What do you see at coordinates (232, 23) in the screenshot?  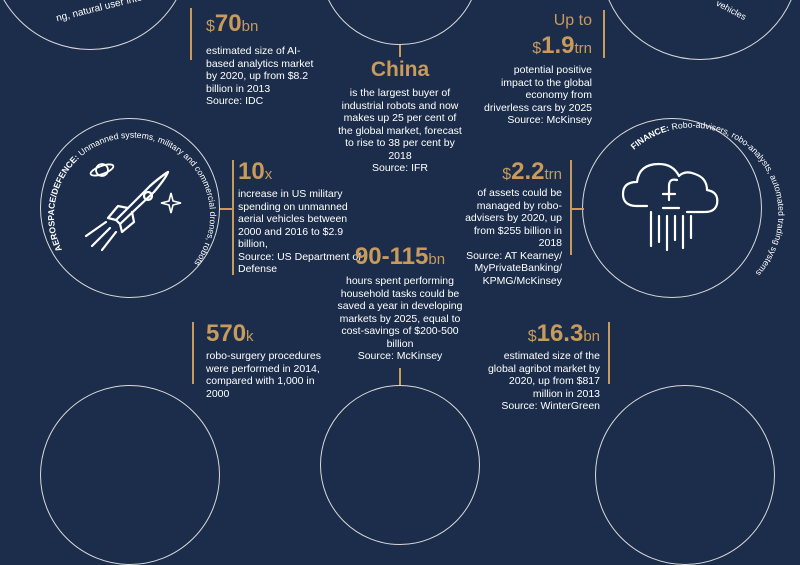 I see `top-left-stat: $70bn` at bounding box center [232, 23].